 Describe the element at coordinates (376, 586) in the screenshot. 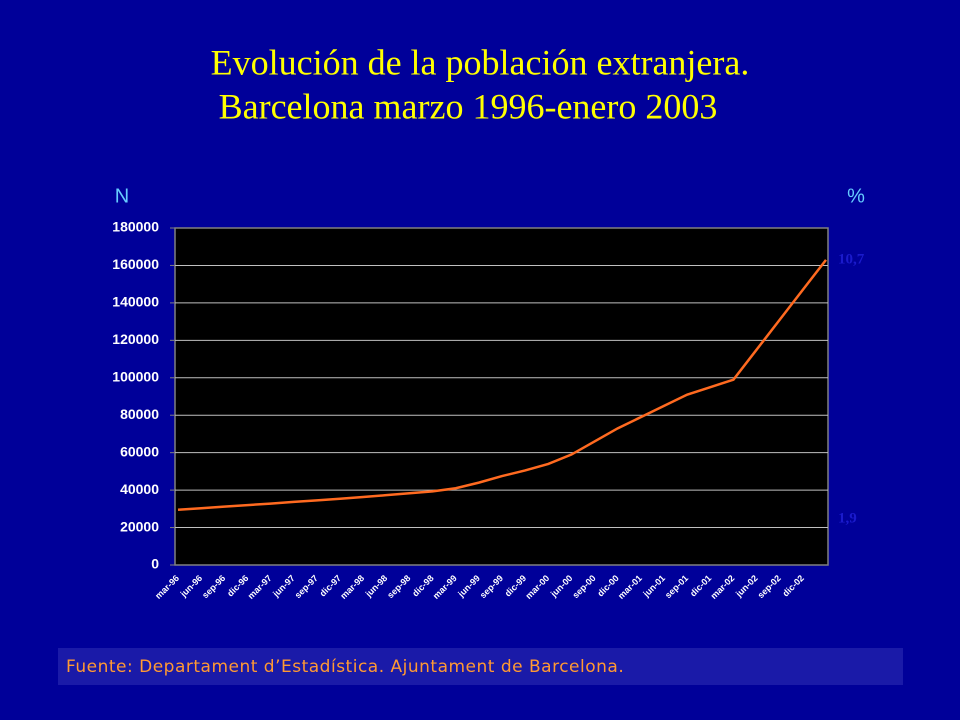

I see `x-tick-label: jun-98` at that location.